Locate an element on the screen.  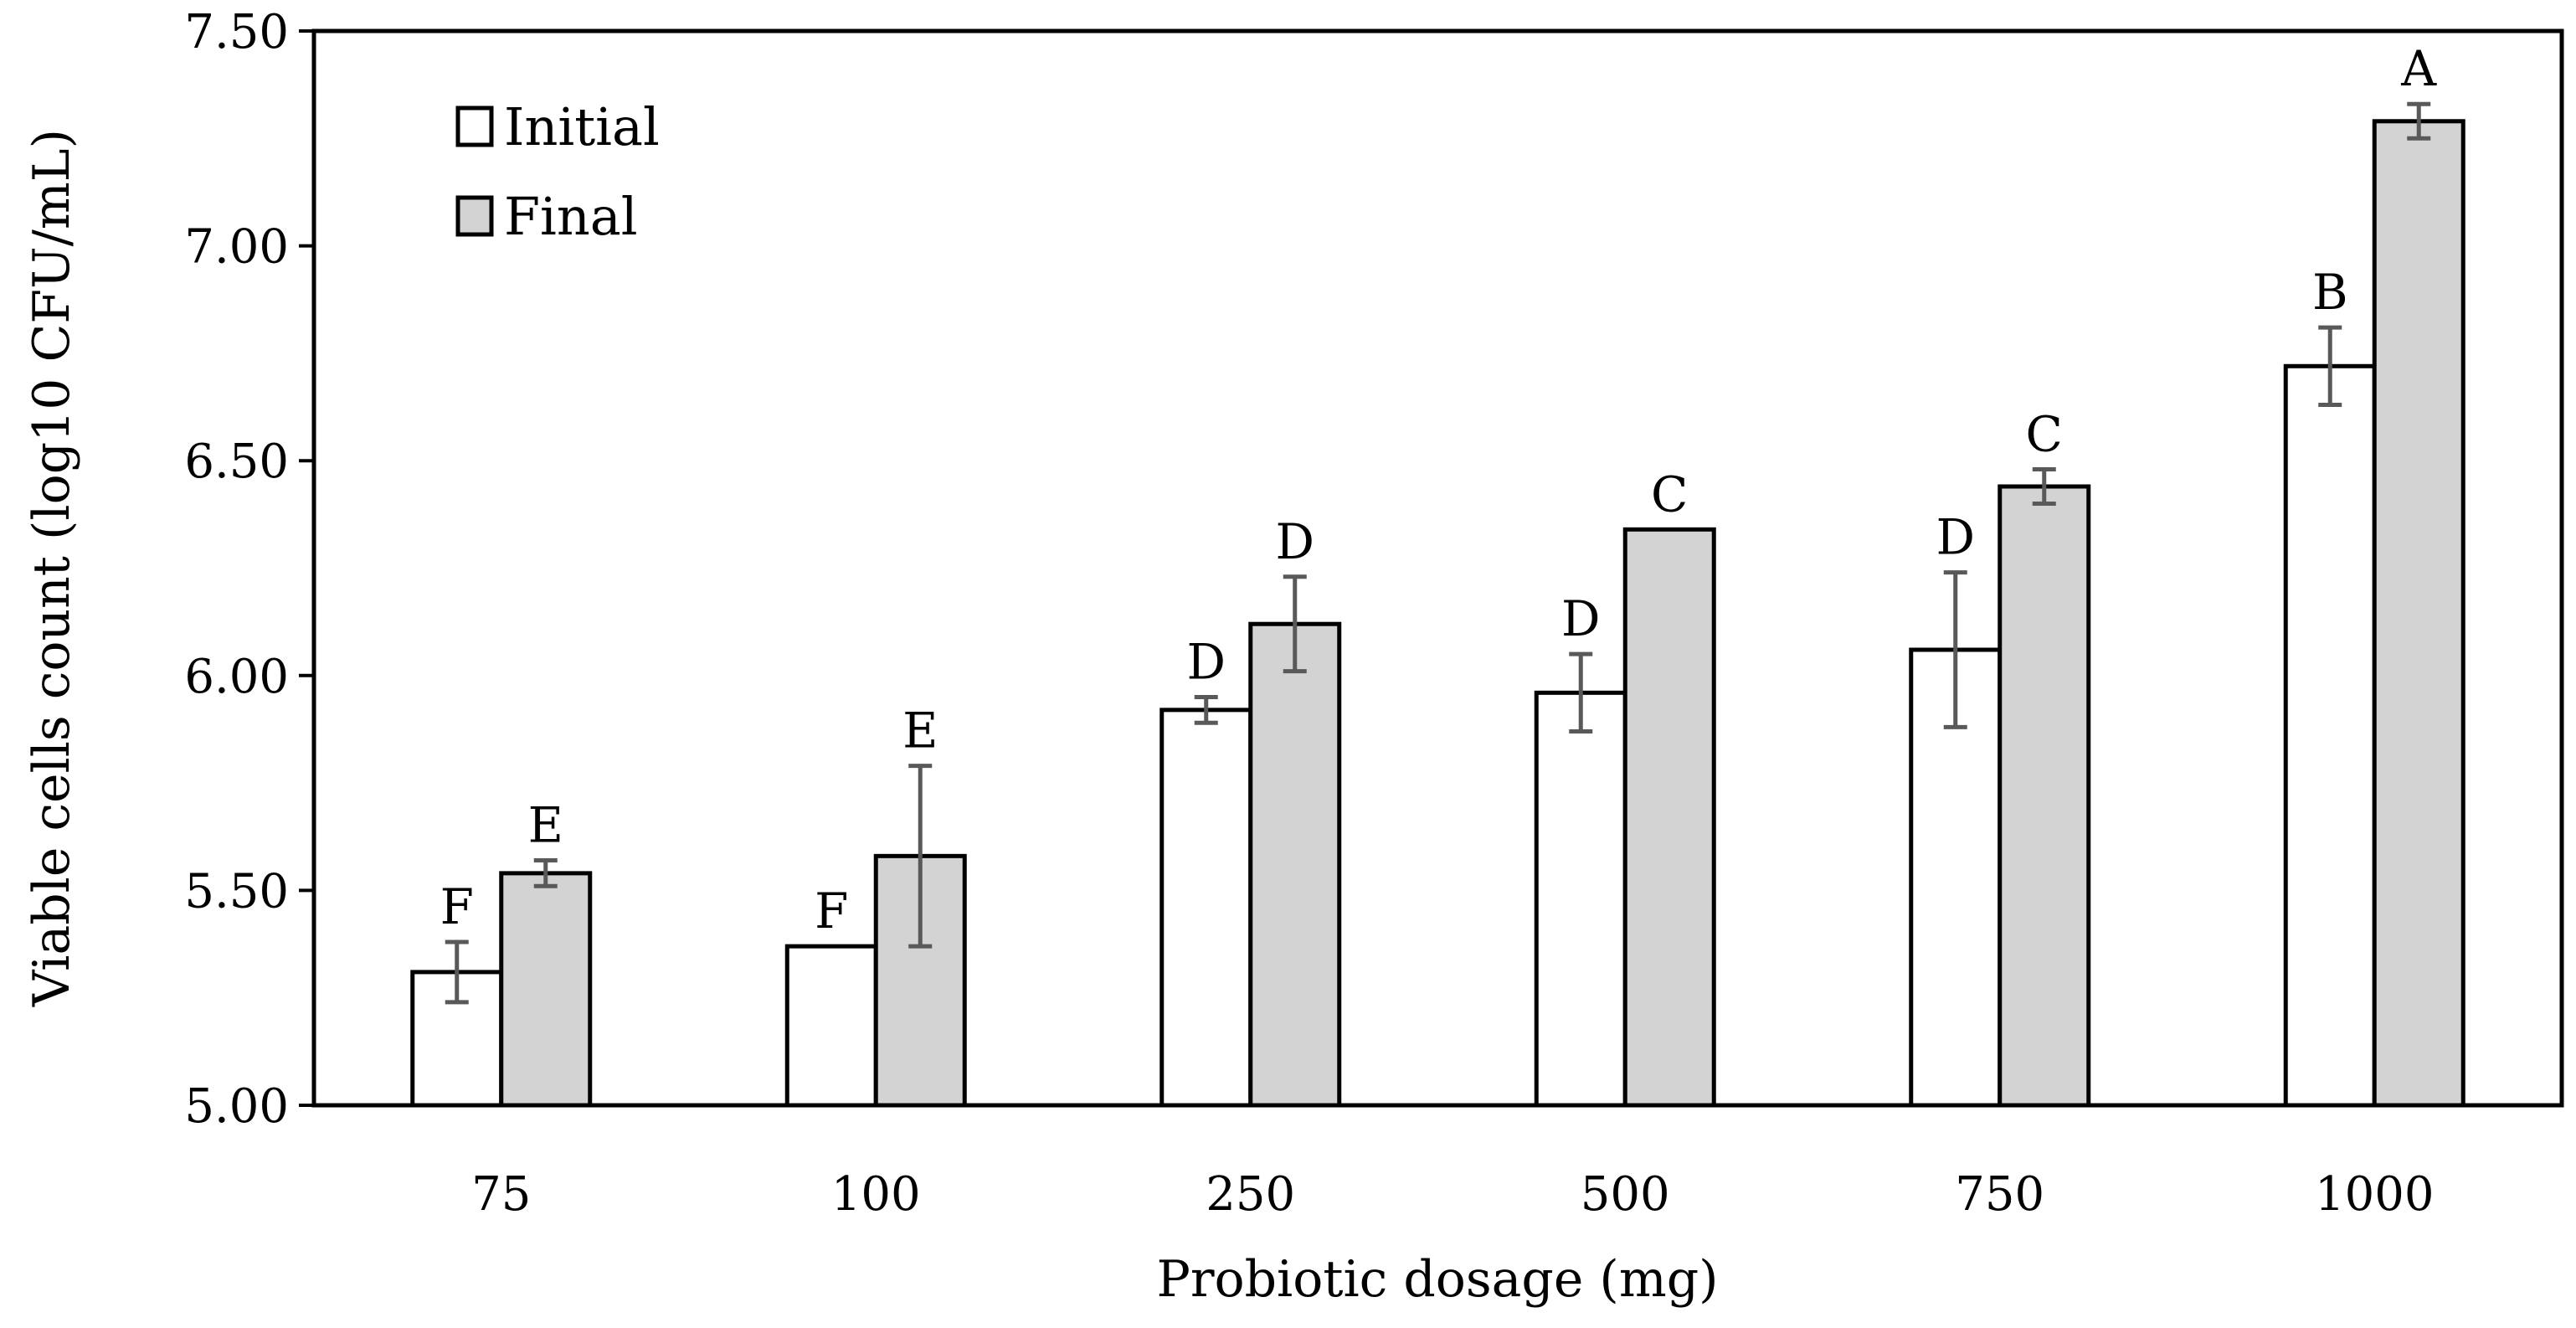
y-tick-label: 6.00 is located at coordinates (237, 677).